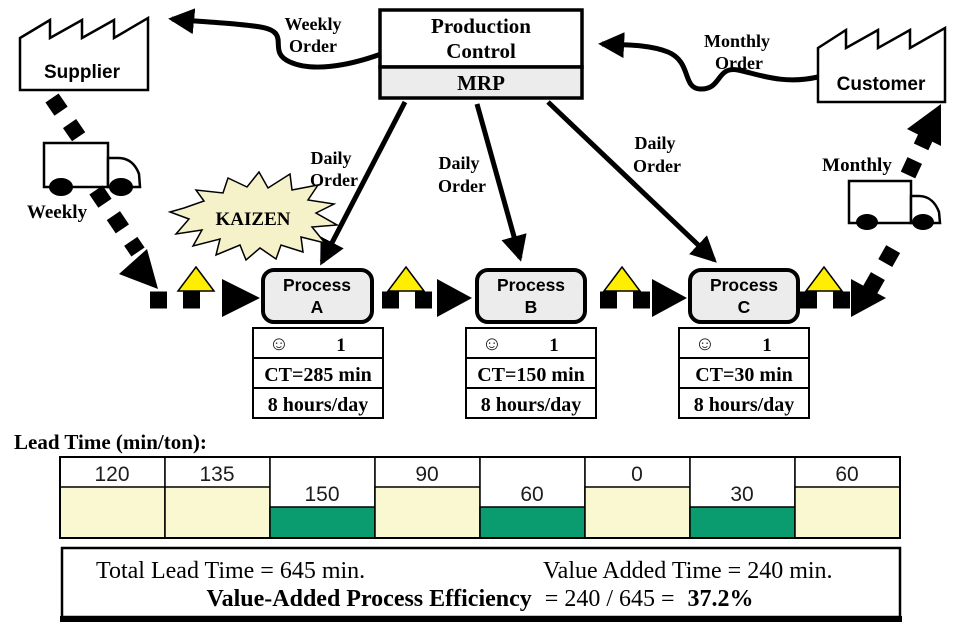 The height and width of the screenshot is (632, 967). What do you see at coordinates (111, 474) in the screenshot?
I see `segment-value: 120` at bounding box center [111, 474].